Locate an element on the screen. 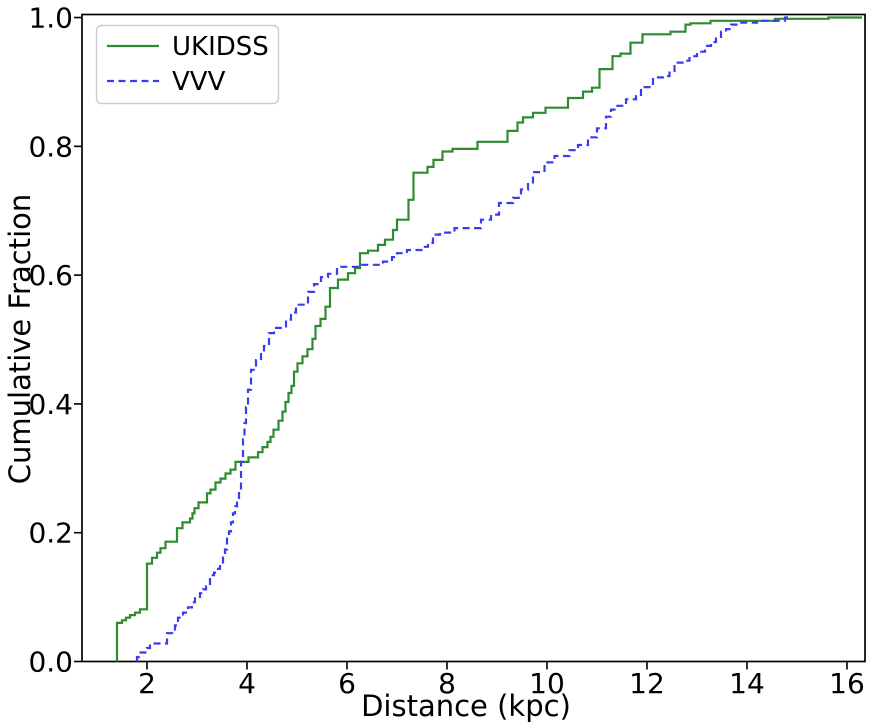  x-tick-label: 14 is located at coordinates (747, 683).